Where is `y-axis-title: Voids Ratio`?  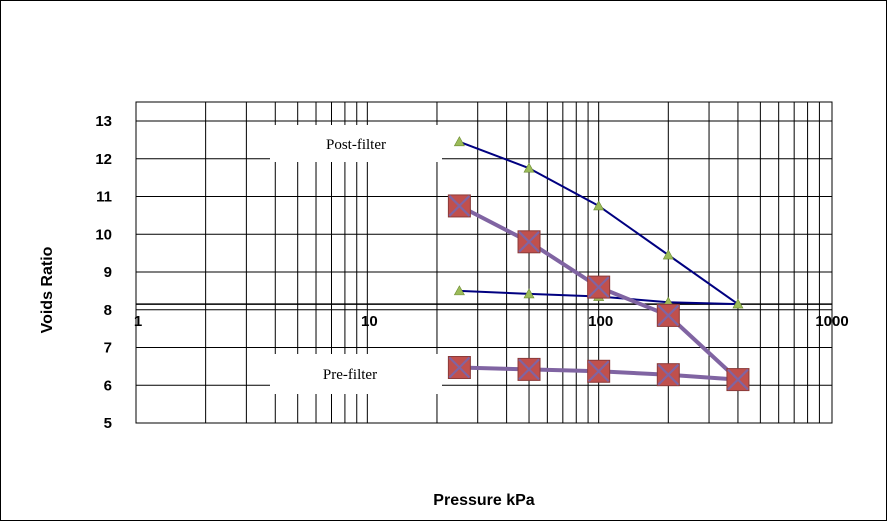
y-axis-title: Voids Ratio is located at coordinates (47, 289).